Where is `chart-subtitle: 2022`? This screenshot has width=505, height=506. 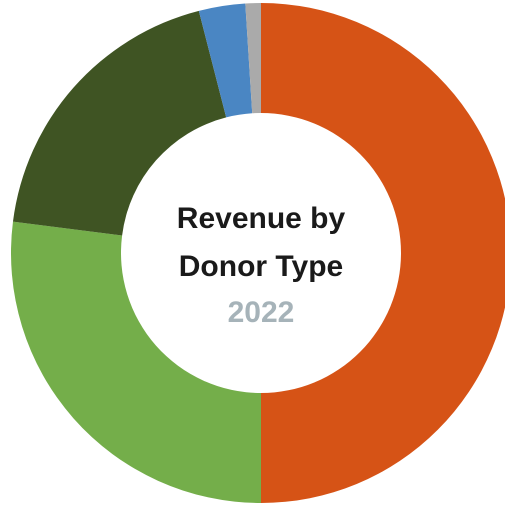
chart-subtitle: 2022 is located at coordinates (261, 312).